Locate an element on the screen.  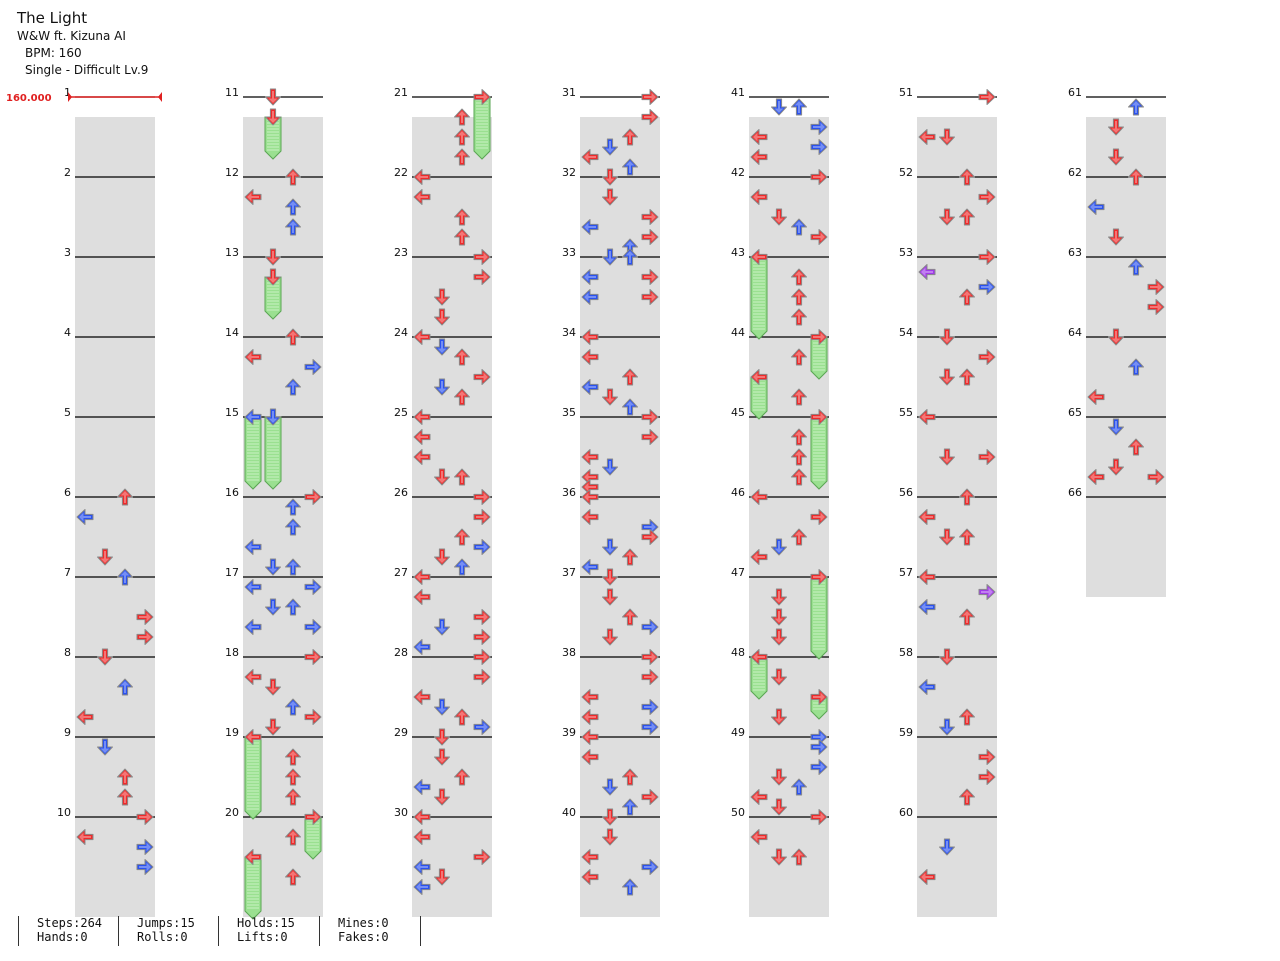
measure-number: 60 is located at coordinates (906, 812).